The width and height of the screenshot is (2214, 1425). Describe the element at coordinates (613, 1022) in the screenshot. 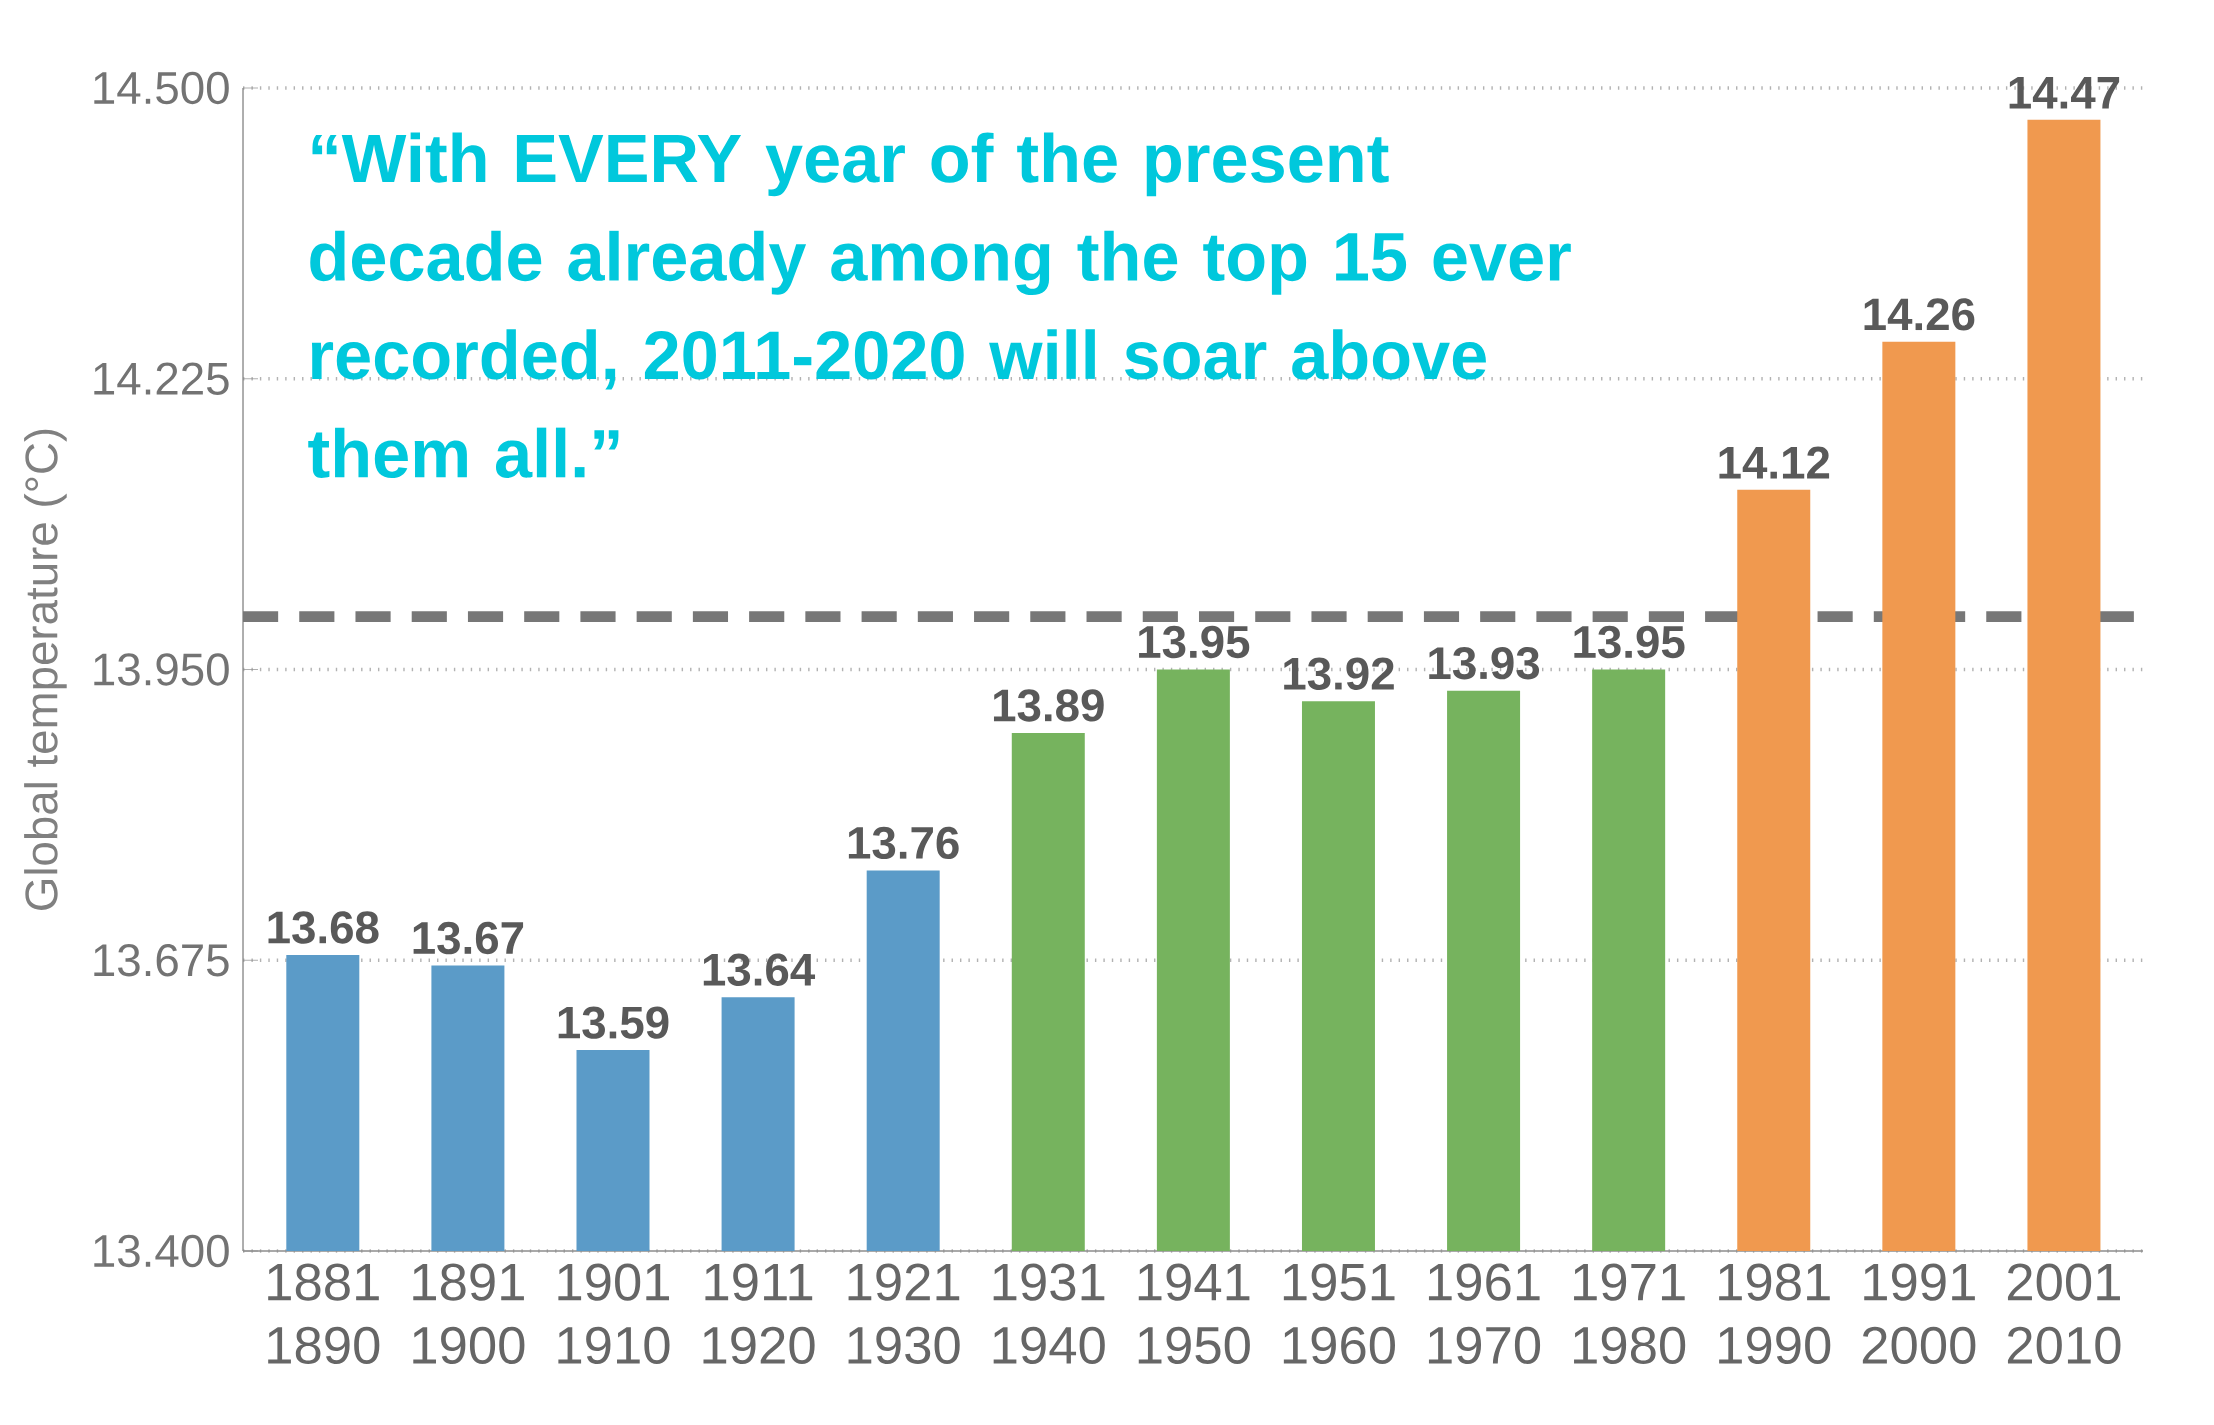

I see `data-label: 13.59` at that location.